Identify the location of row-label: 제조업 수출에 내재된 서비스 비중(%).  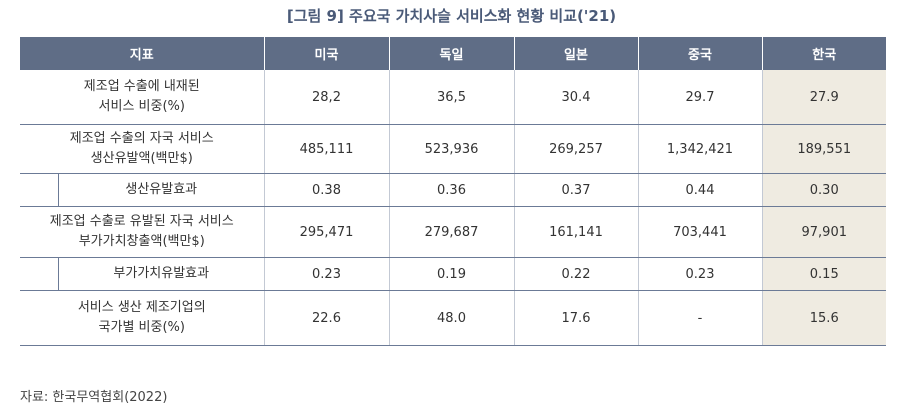
(142, 97).